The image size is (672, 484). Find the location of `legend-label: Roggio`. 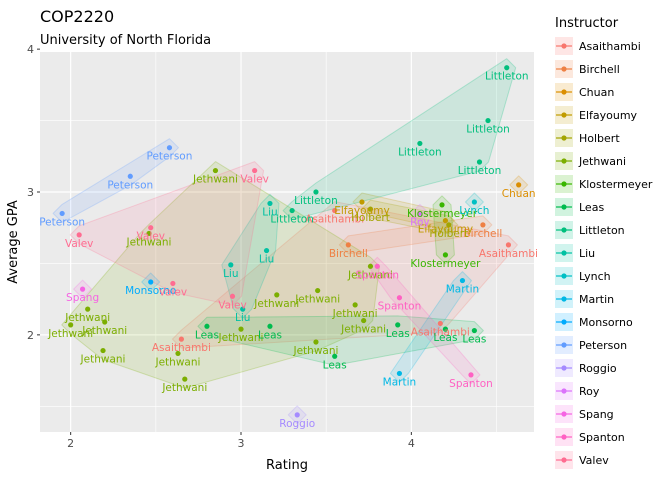

legend-label: Roggio is located at coordinates (598, 368).